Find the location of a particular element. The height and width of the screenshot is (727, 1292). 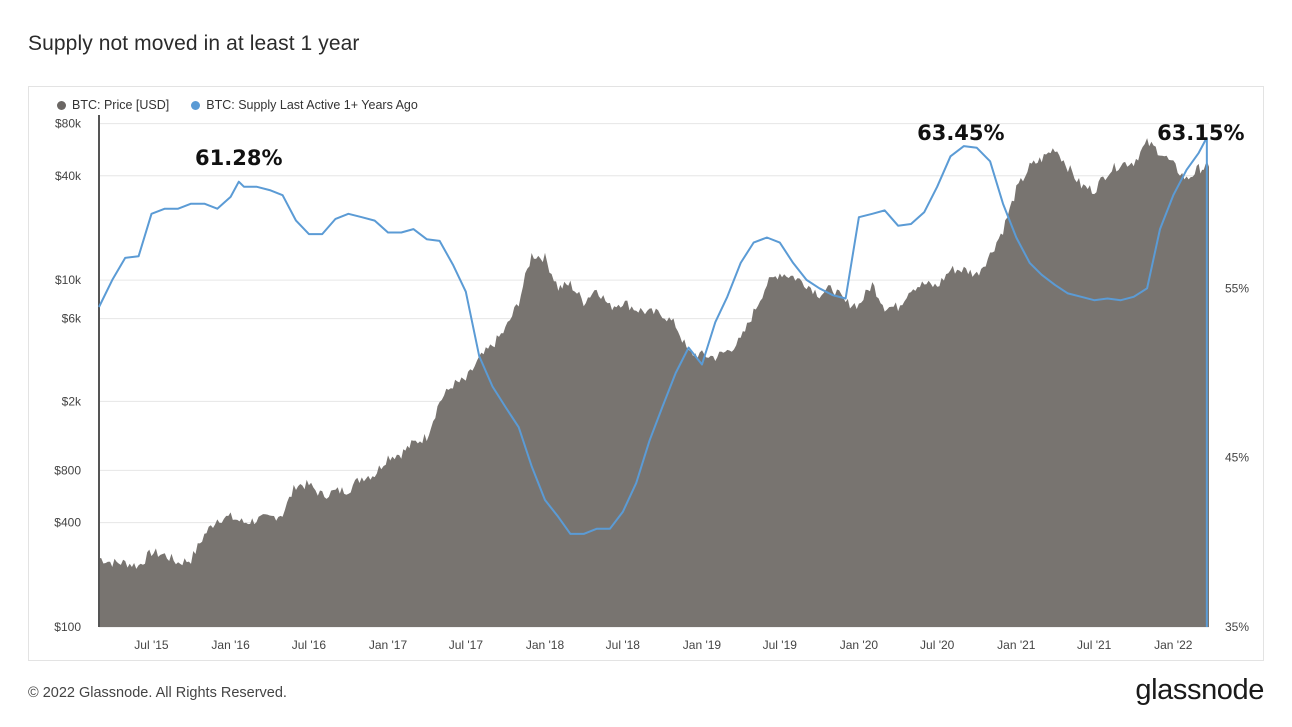

legend-item-price: BTC: Price [USD] is located at coordinates (113, 105).